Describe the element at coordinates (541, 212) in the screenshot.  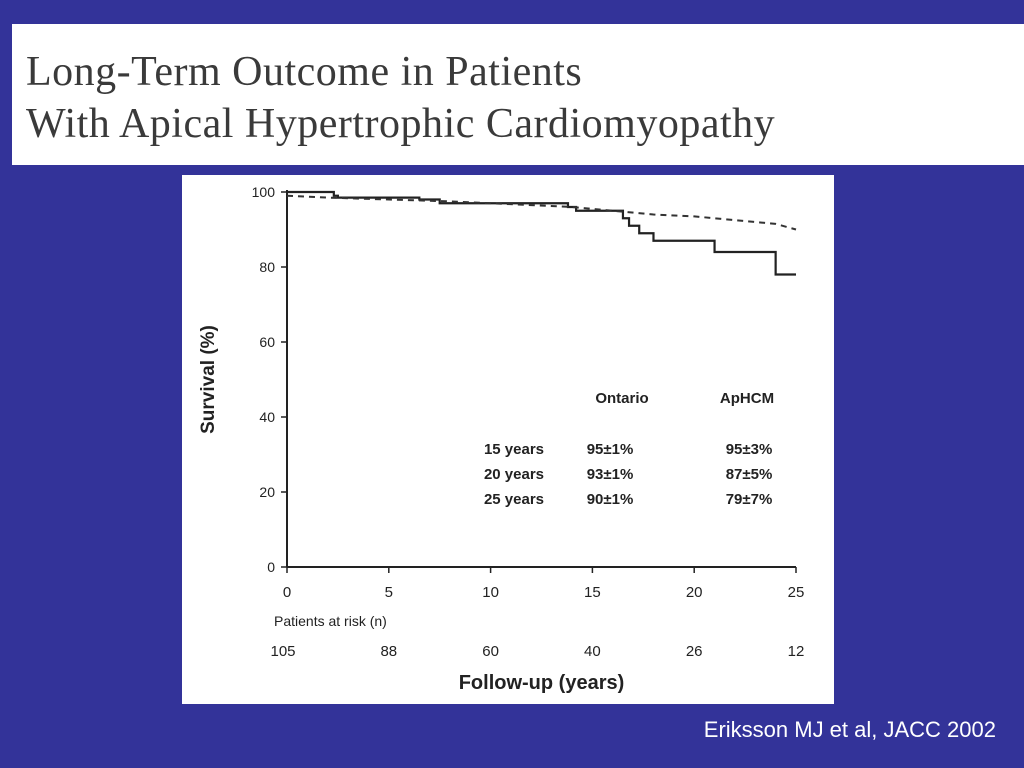
I see `series-line-dashed` at that location.